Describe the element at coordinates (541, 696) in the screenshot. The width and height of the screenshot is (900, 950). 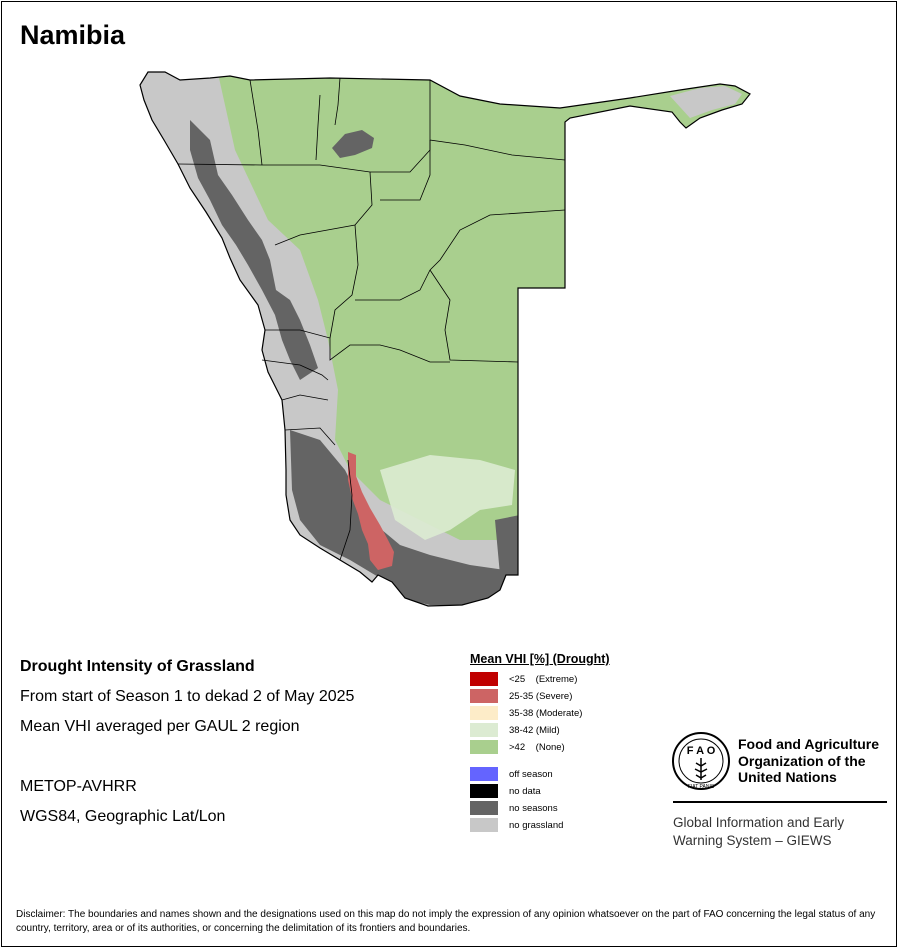
I see `legend-label: 25-35 (Severe)` at that location.